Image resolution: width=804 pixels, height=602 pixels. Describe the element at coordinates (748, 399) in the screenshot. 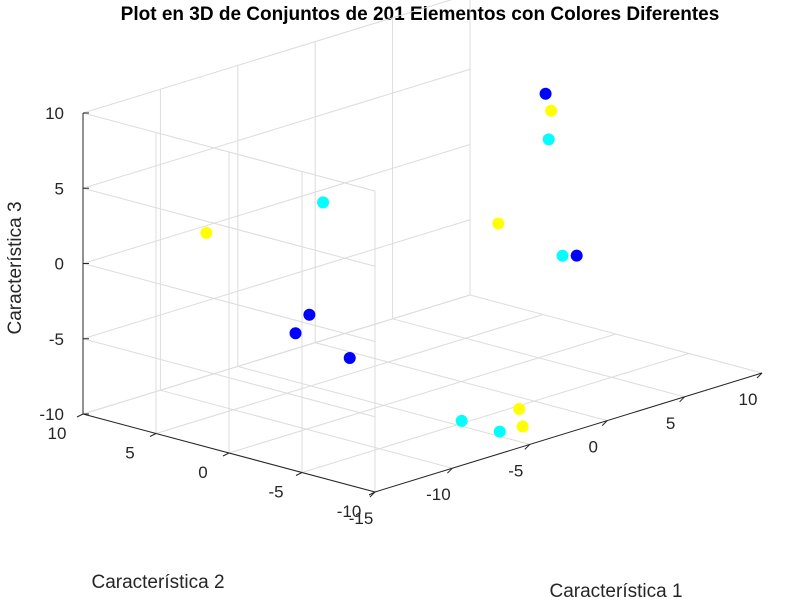

I see `x-tick-label: 10` at that location.